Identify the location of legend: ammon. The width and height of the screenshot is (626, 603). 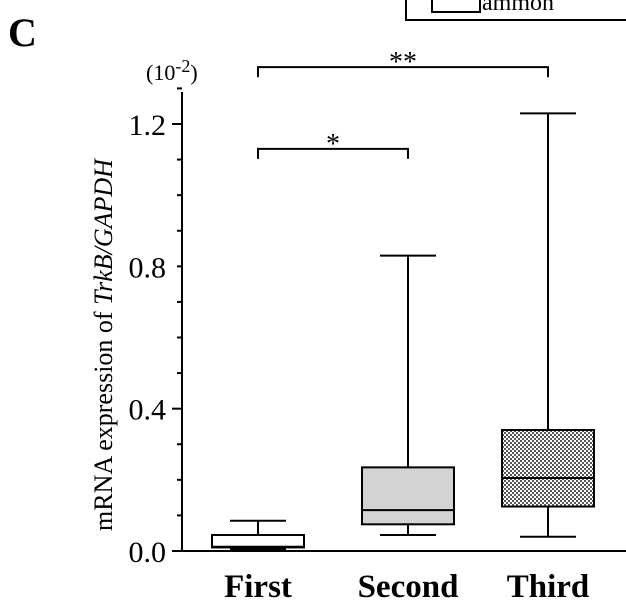
(515, 10).